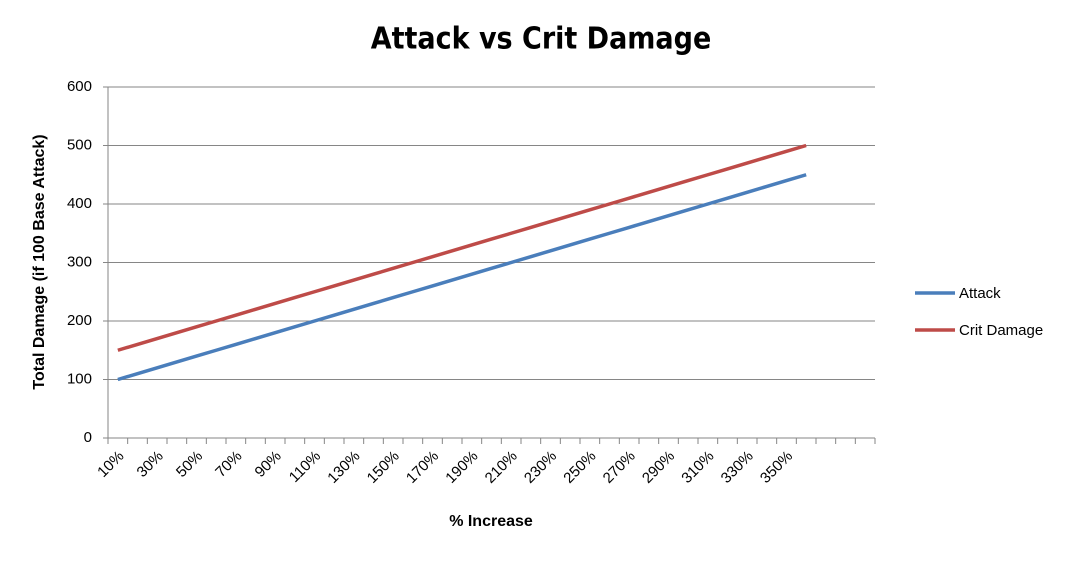 This screenshot has width=1084, height=561. What do you see at coordinates (491, 521) in the screenshot?
I see `x-axis-title: % Increase` at bounding box center [491, 521].